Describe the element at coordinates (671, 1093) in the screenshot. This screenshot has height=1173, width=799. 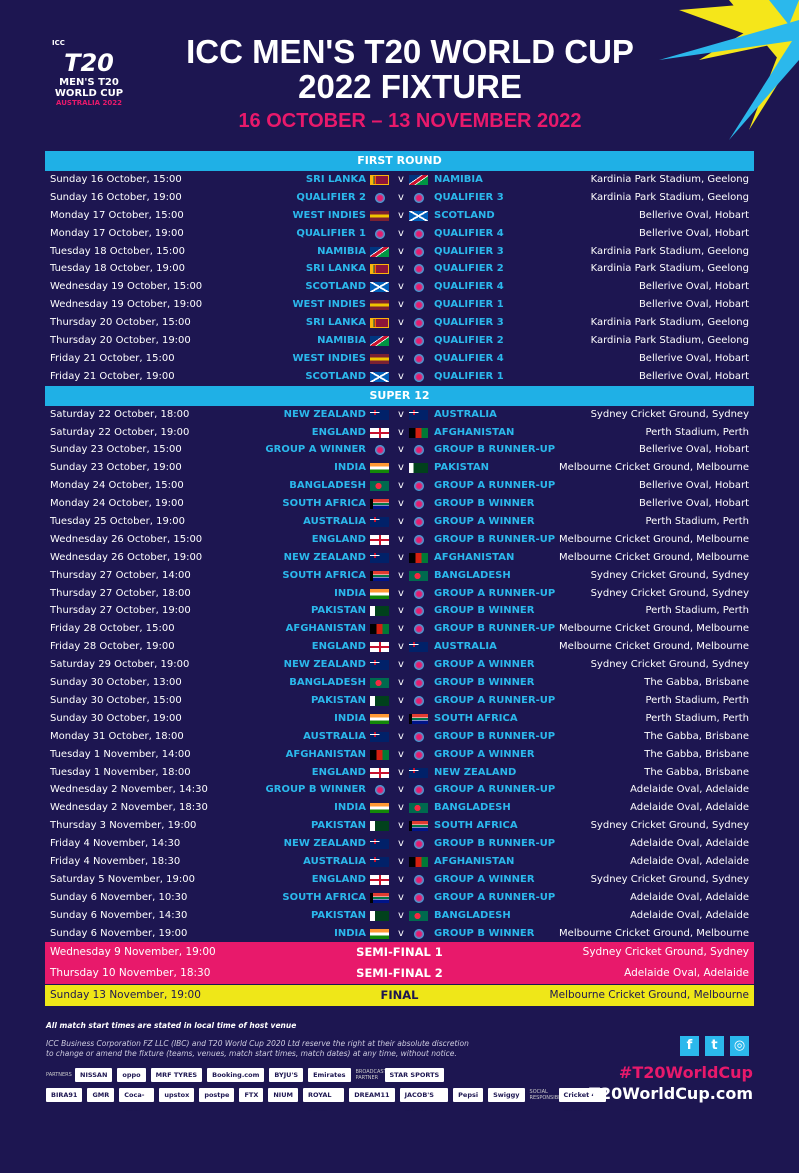
I see `website-link: T20WorldCup.com` at that location.